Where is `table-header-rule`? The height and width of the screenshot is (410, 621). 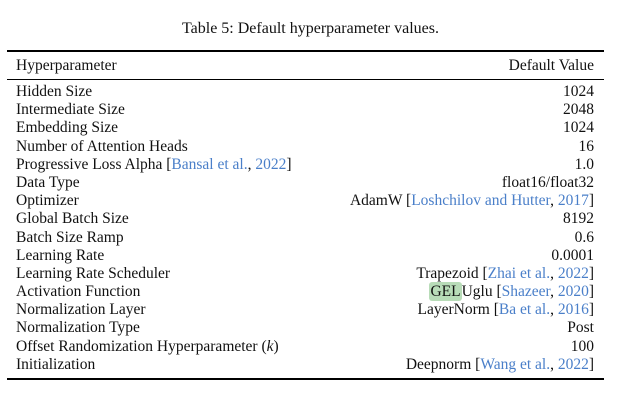 table-header-rule is located at coordinates (305, 79).